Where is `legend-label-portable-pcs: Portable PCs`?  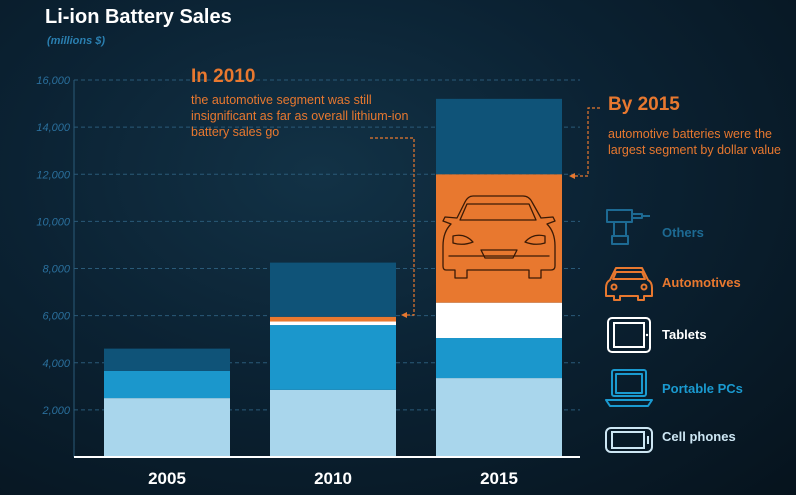 legend-label-portable-pcs: Portable PCs is located at coordinates (702, 388).